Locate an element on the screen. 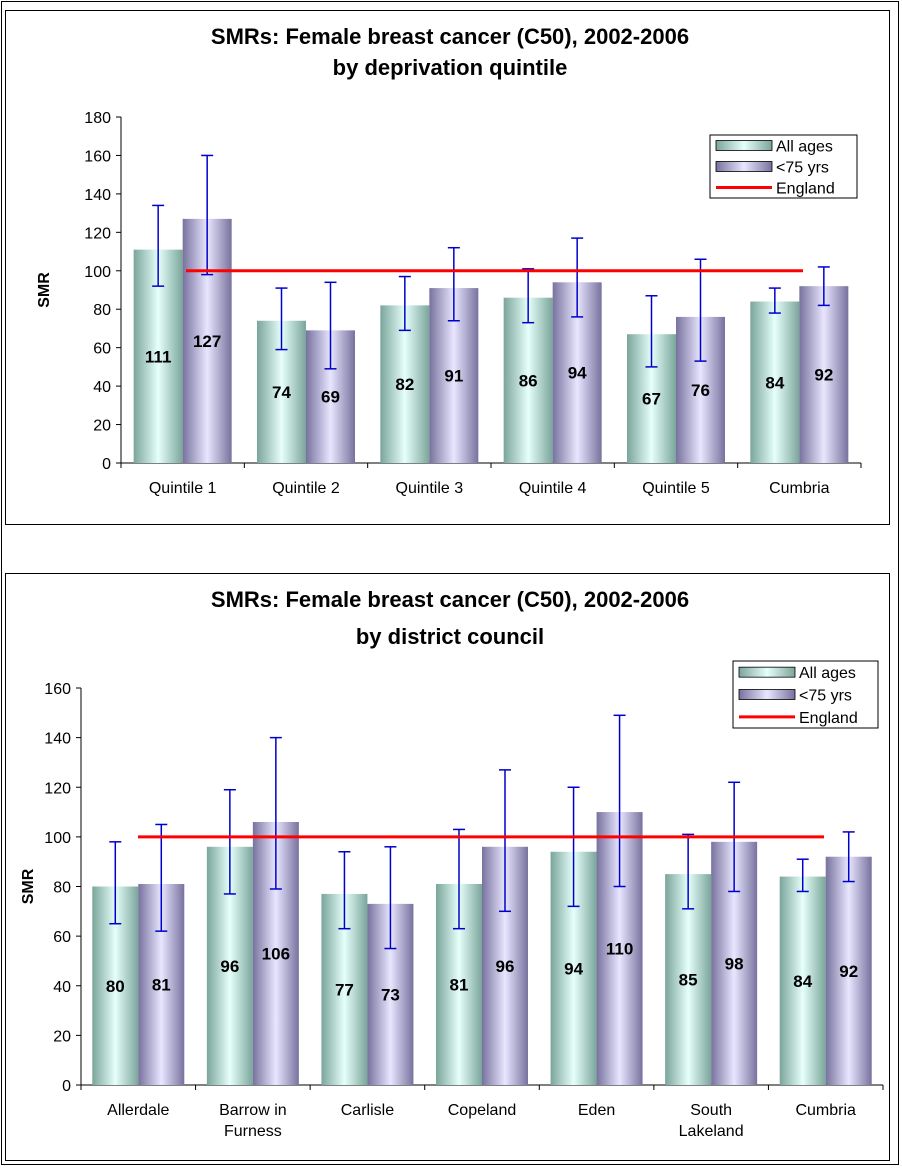 The image size is (902, 1168). chart1-data-label: 67 is located at coordinates (651, 399).